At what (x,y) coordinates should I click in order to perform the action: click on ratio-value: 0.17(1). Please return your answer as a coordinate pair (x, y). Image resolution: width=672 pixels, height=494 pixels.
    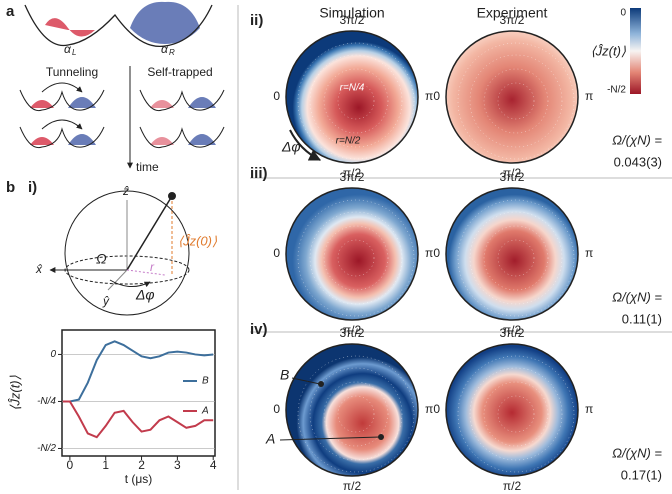
    Looking at the image, I should click on (641, 474).